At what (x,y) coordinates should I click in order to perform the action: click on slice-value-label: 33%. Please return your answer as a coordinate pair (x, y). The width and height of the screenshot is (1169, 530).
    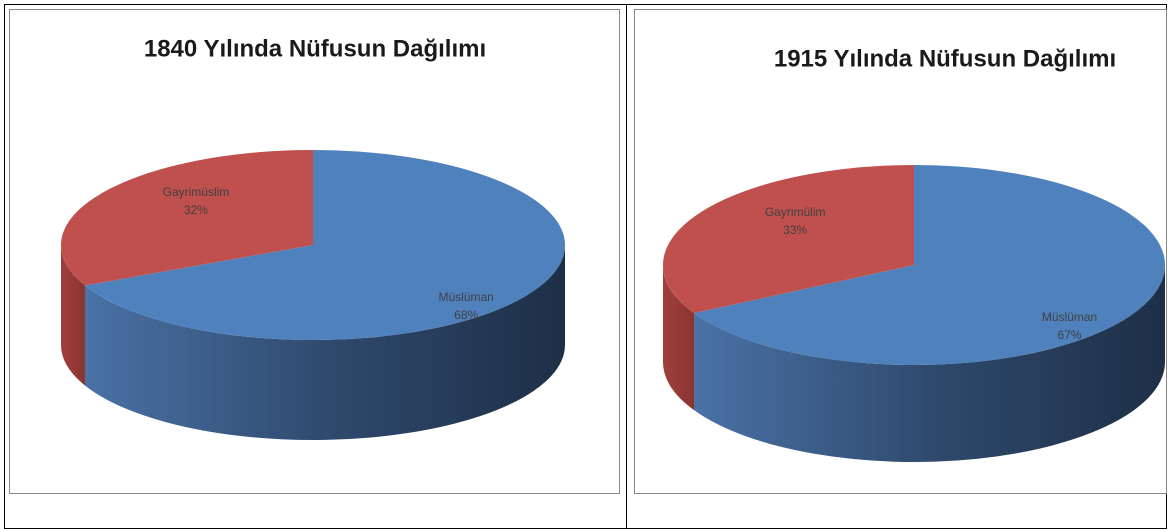
    Looking at the image, I should click on (795, 230).